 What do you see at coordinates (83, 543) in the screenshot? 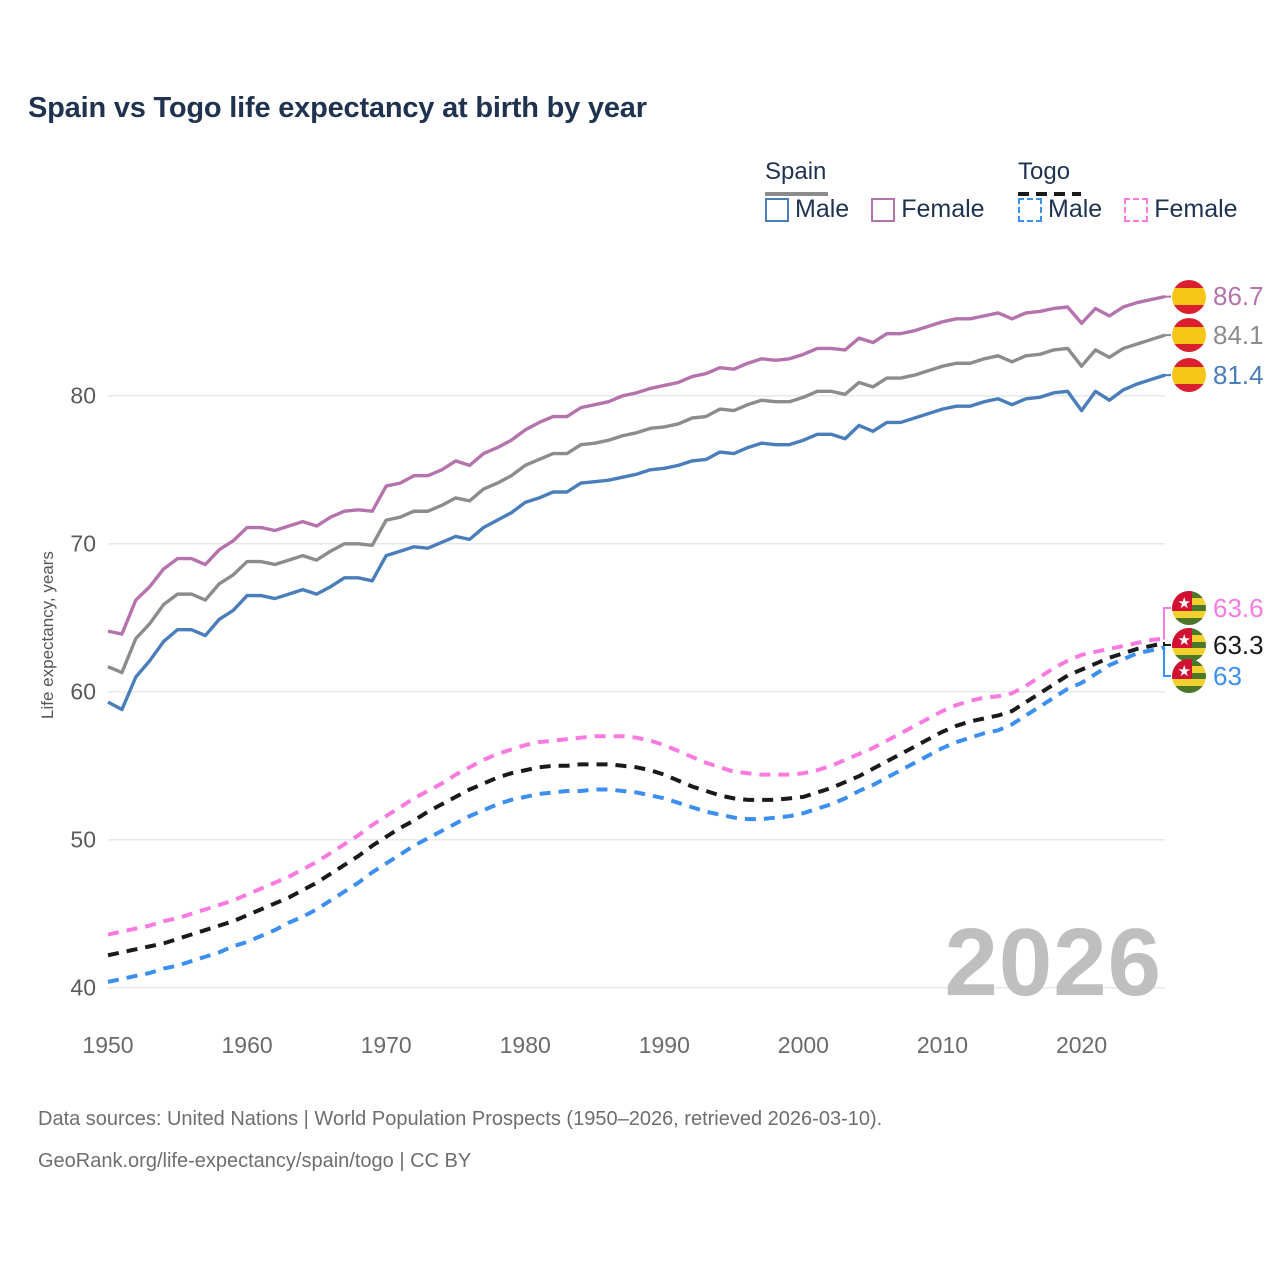
I see `y-tick-70: 70` at bounding box center [83, 543].